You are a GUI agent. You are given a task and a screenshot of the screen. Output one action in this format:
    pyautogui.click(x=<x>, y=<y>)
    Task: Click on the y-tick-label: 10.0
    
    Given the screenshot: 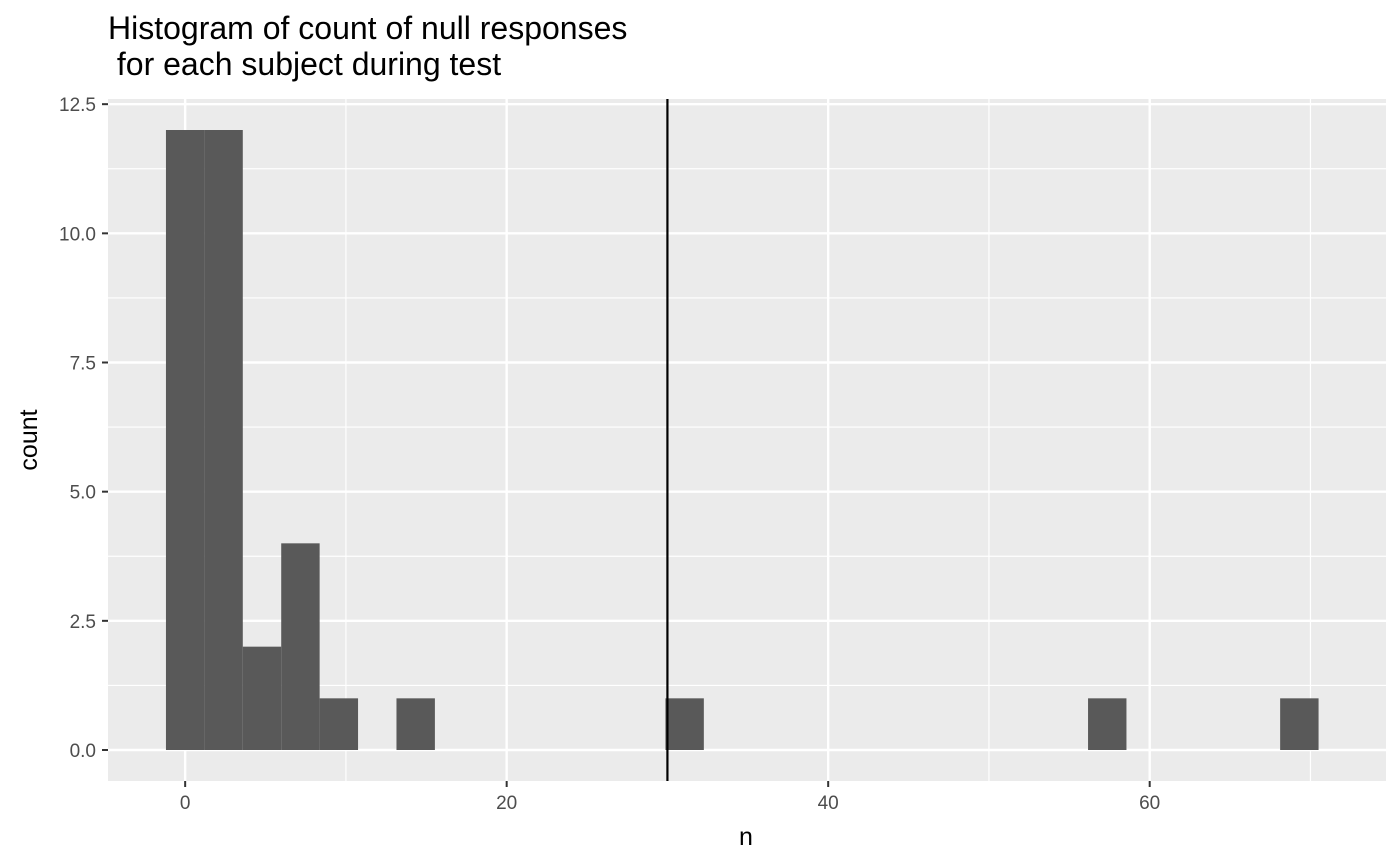 What is the action you would take?
    pyautogui.click(x=77, y=234)
    